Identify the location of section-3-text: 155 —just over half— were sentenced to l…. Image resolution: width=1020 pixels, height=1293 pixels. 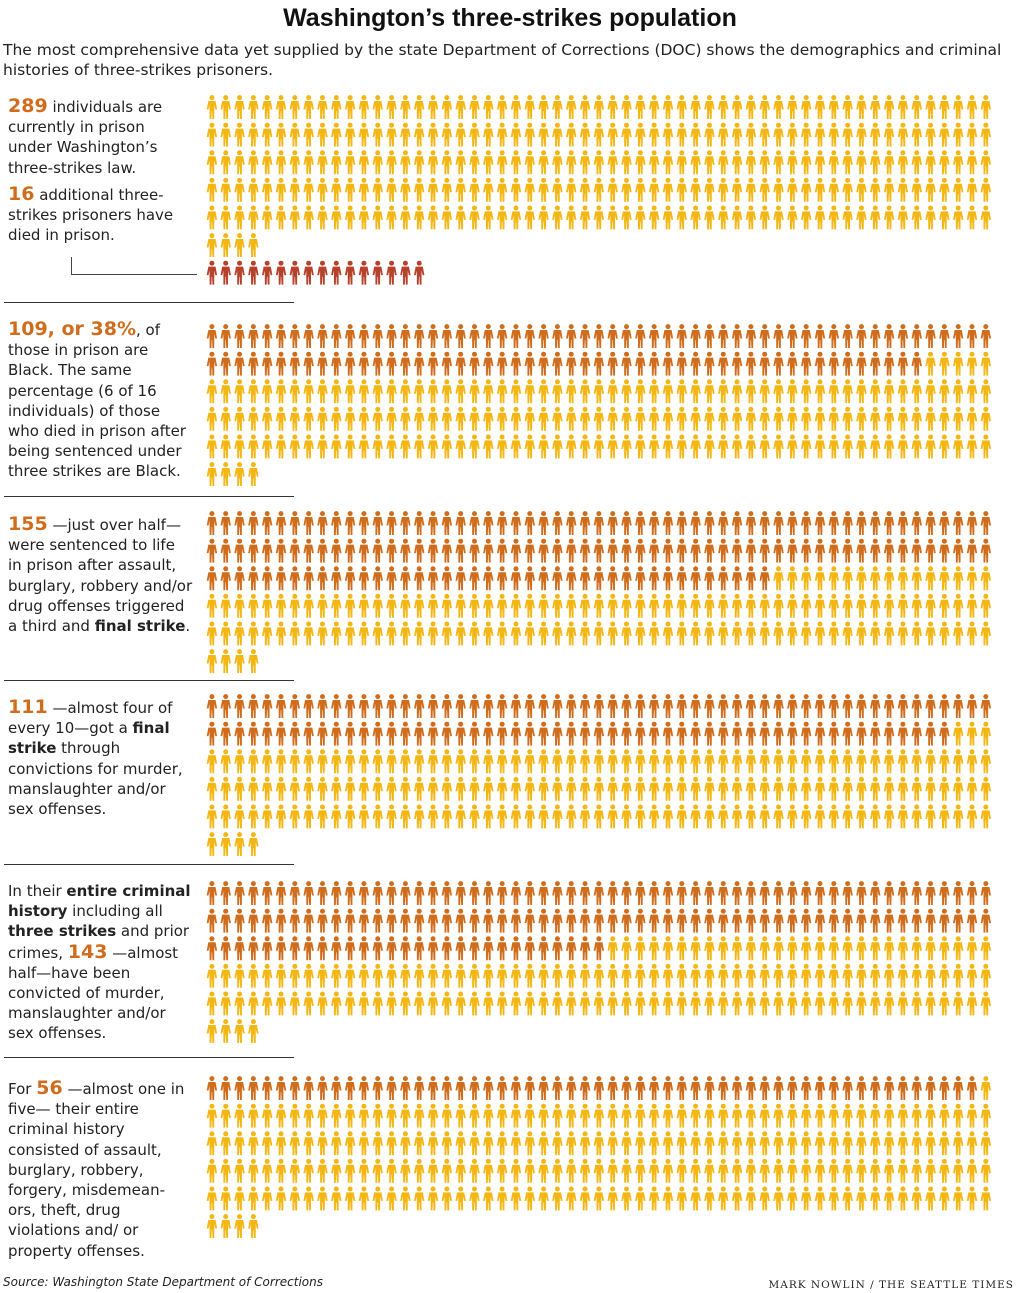
(100, 575).